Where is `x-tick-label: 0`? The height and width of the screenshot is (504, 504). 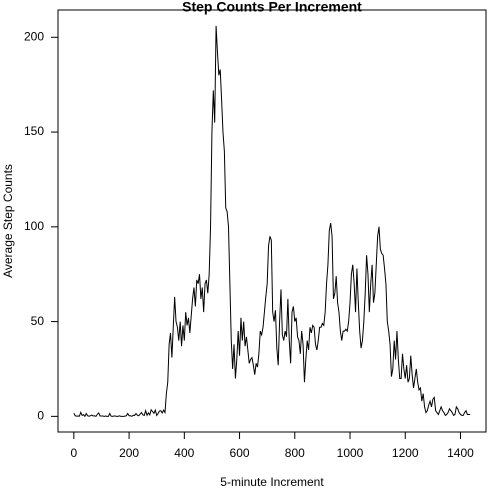
x-tick-label: 0 is located at coordinates (74, 453).